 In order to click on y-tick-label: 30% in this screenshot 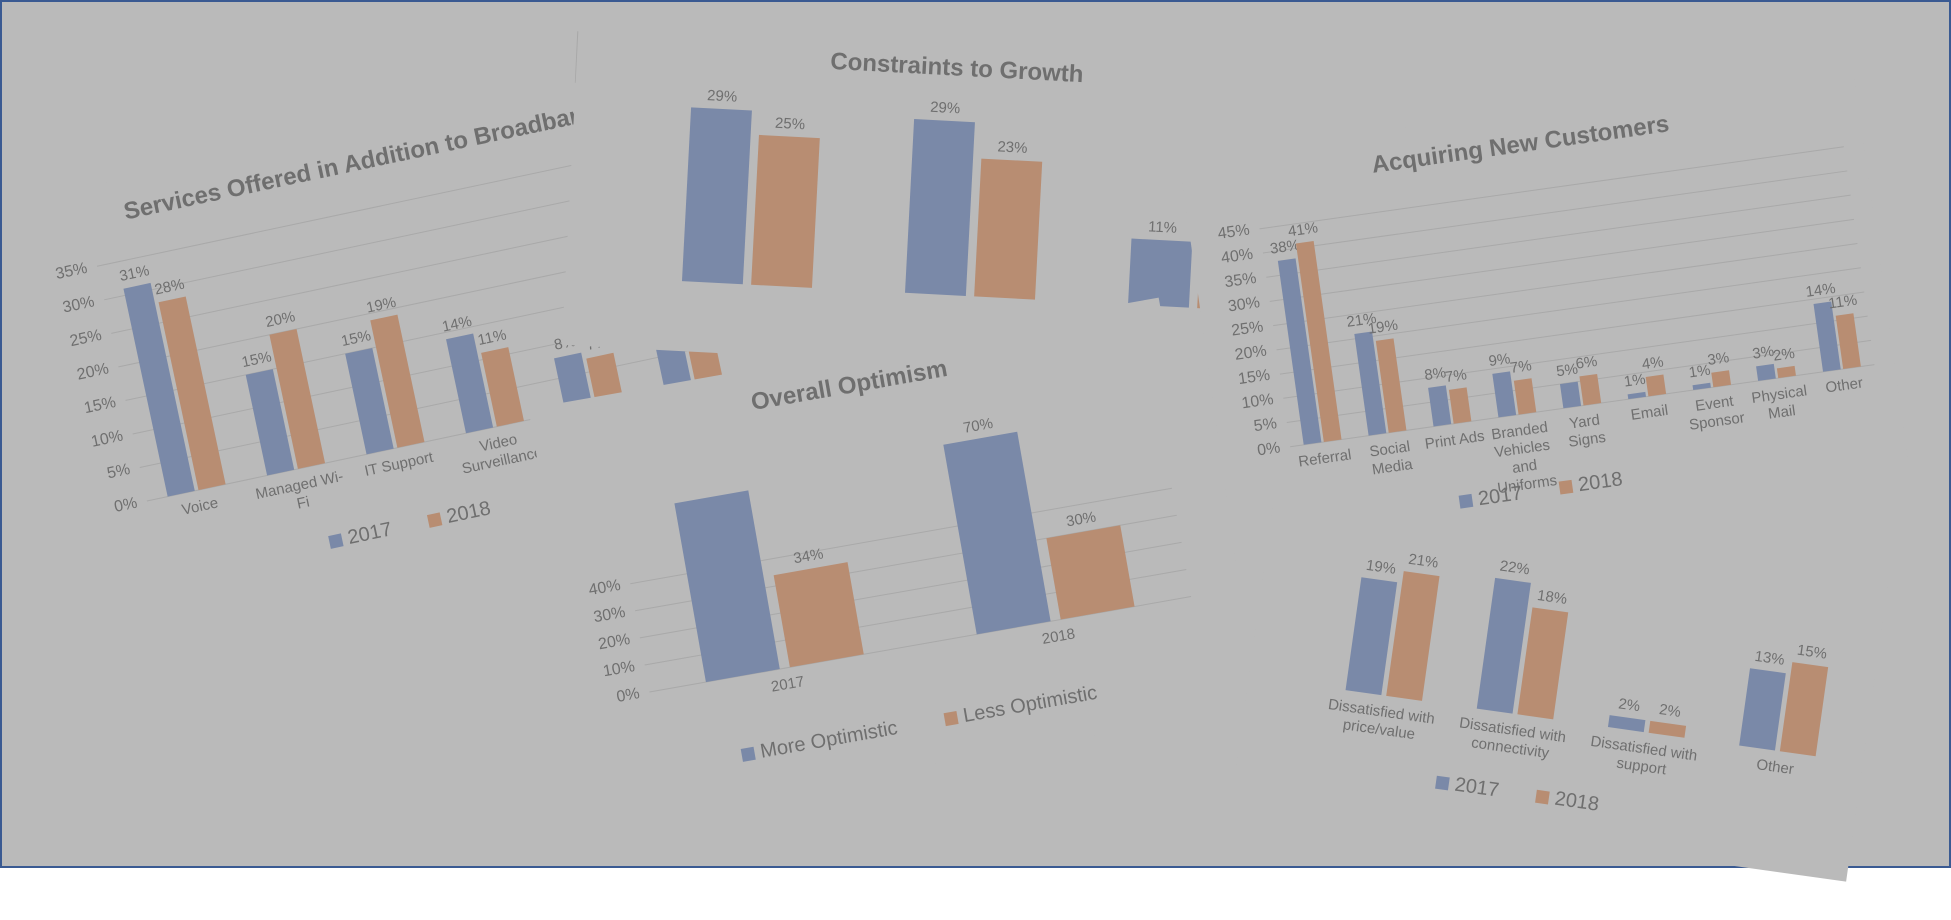, I will do `click(609, 615)`.